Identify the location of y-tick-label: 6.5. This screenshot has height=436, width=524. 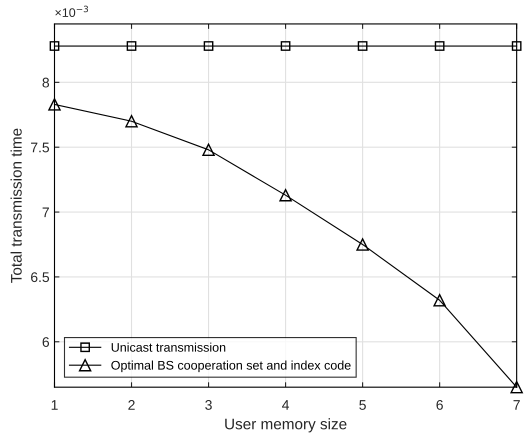
(40, 277).